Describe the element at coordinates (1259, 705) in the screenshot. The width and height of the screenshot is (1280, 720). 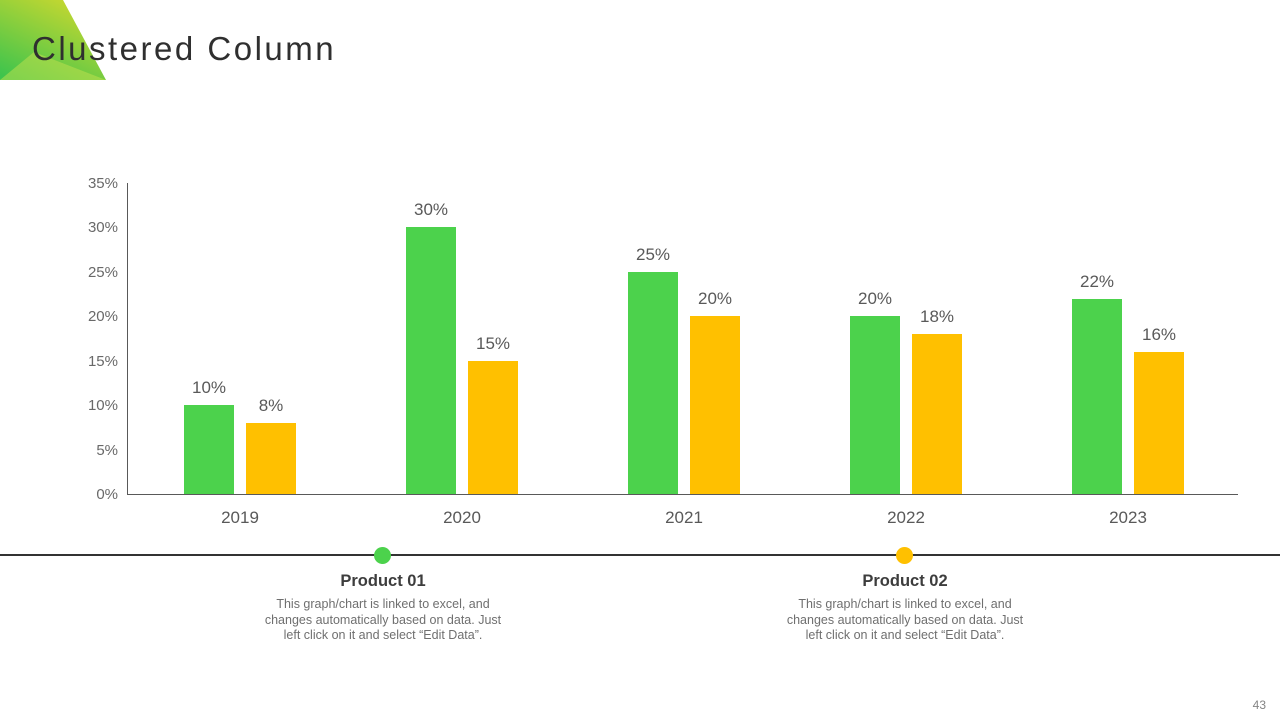
I see `page-number: 43` at that location.